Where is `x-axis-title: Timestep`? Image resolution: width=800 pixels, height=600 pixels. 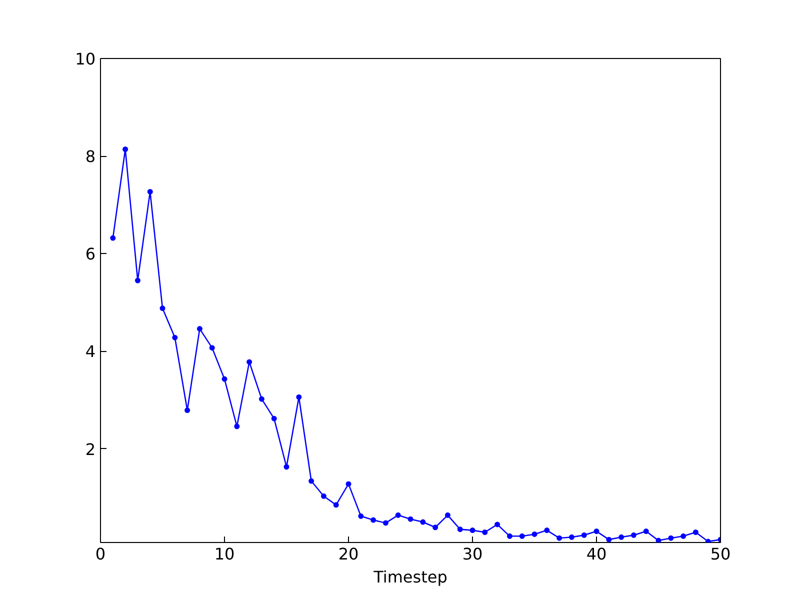 x-axis-title: Timestep is located at coordinates (410, 577).